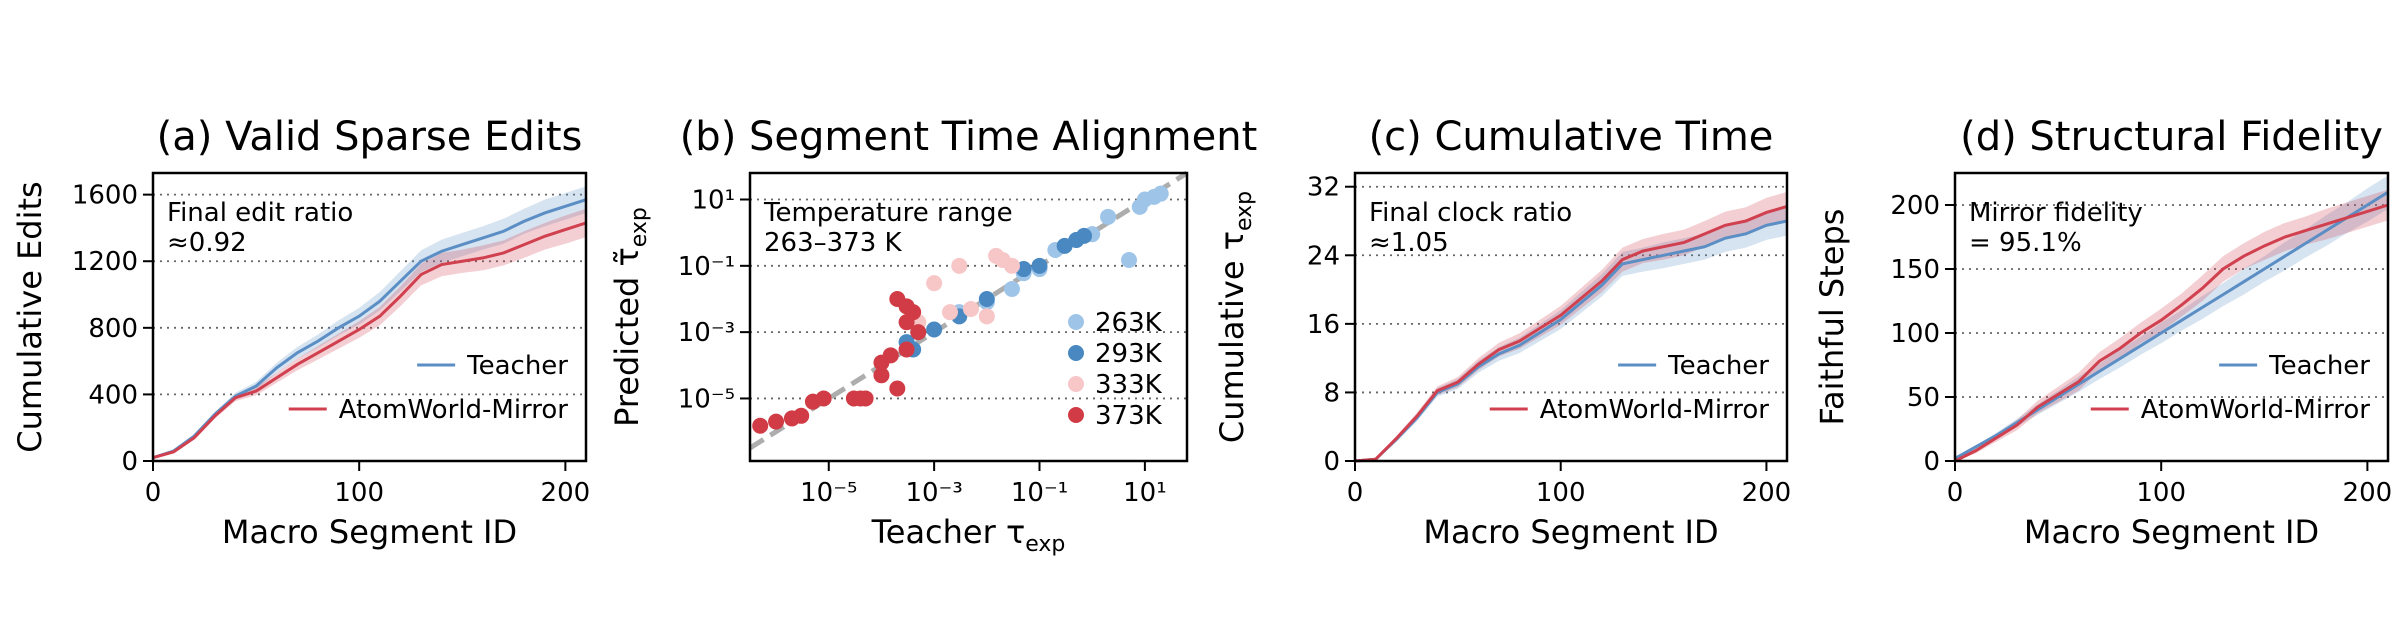 This screenshot has width=2400, height=623. What do you see at coordinates (828, 493) in the screenshot?
I see `x-tick-label: 10⁻⁵` at bounding box center [828, 493].